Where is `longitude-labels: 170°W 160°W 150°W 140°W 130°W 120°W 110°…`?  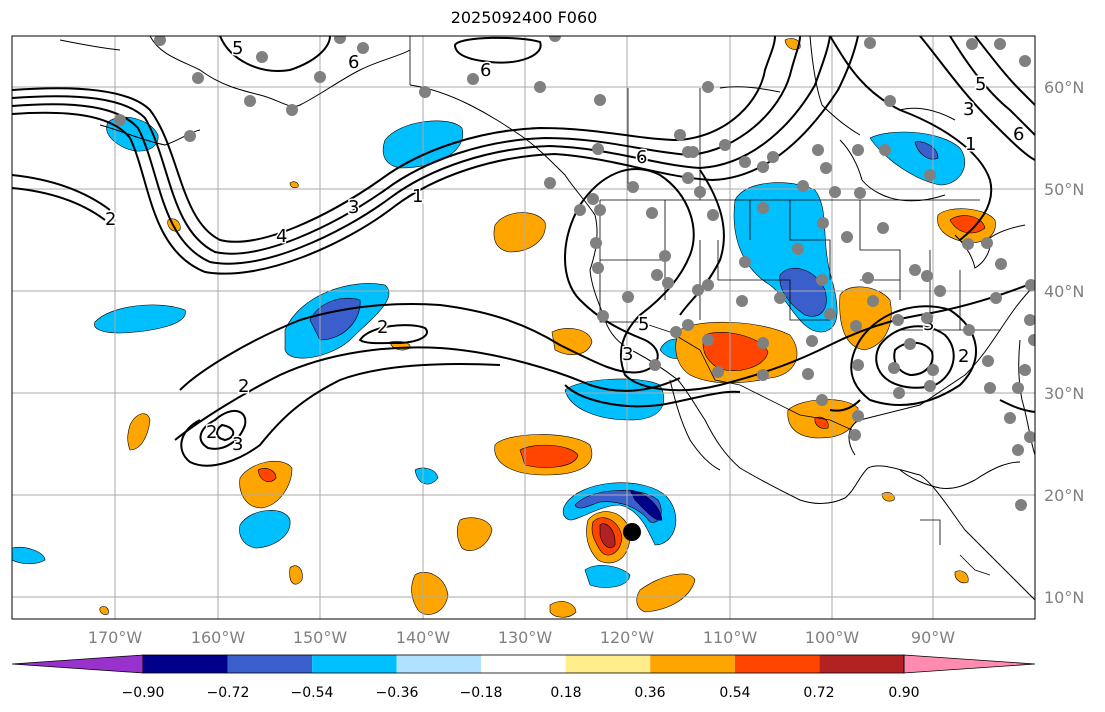 longitude-labels: 170°W 160°W 150°W 140°W 130°W 120°W 110°… is located at coordinates (521, 637).